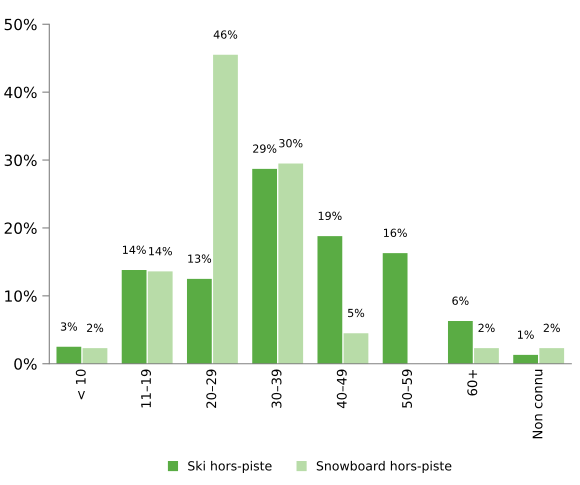  Describe the element at coordinates (356, 313) in the screenshot. I see `data-label: 5%` at that location.